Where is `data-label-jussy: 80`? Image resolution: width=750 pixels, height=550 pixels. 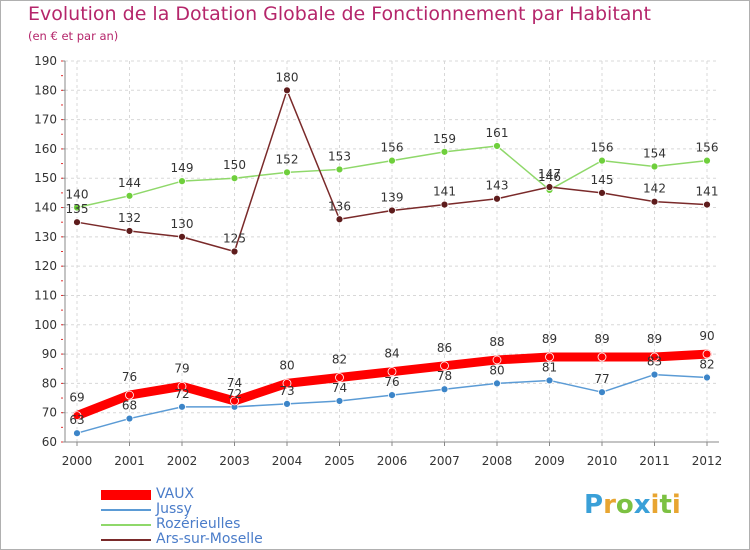
data-label-jussy: 80 is located at coordinates (496, 370).